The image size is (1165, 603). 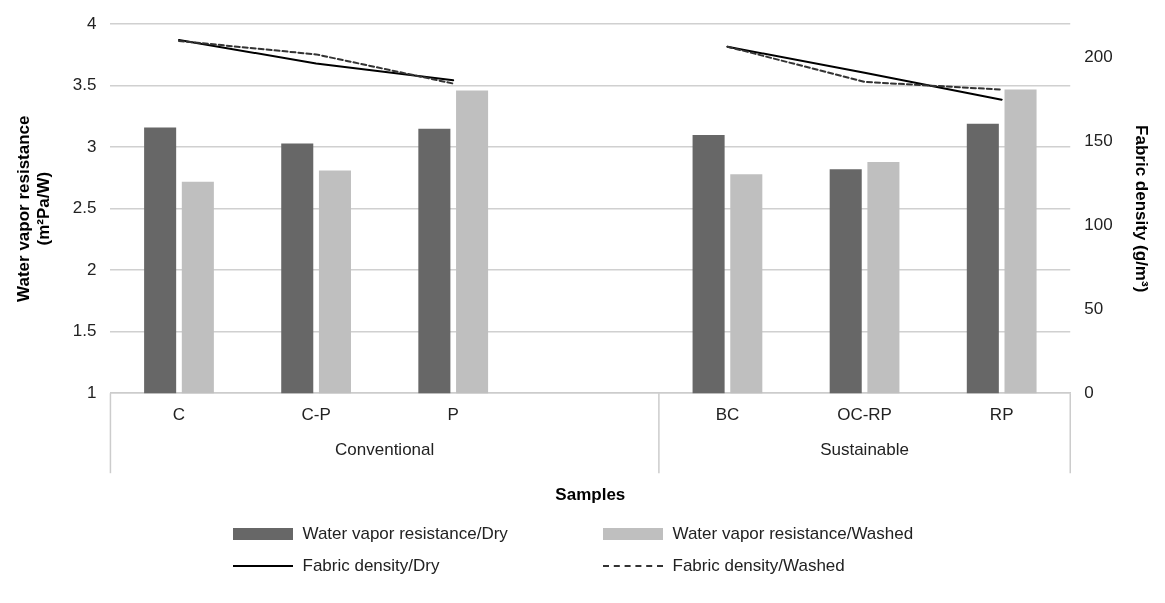 I want to click on y-tick-label: 3, so click(x=91, y=146).